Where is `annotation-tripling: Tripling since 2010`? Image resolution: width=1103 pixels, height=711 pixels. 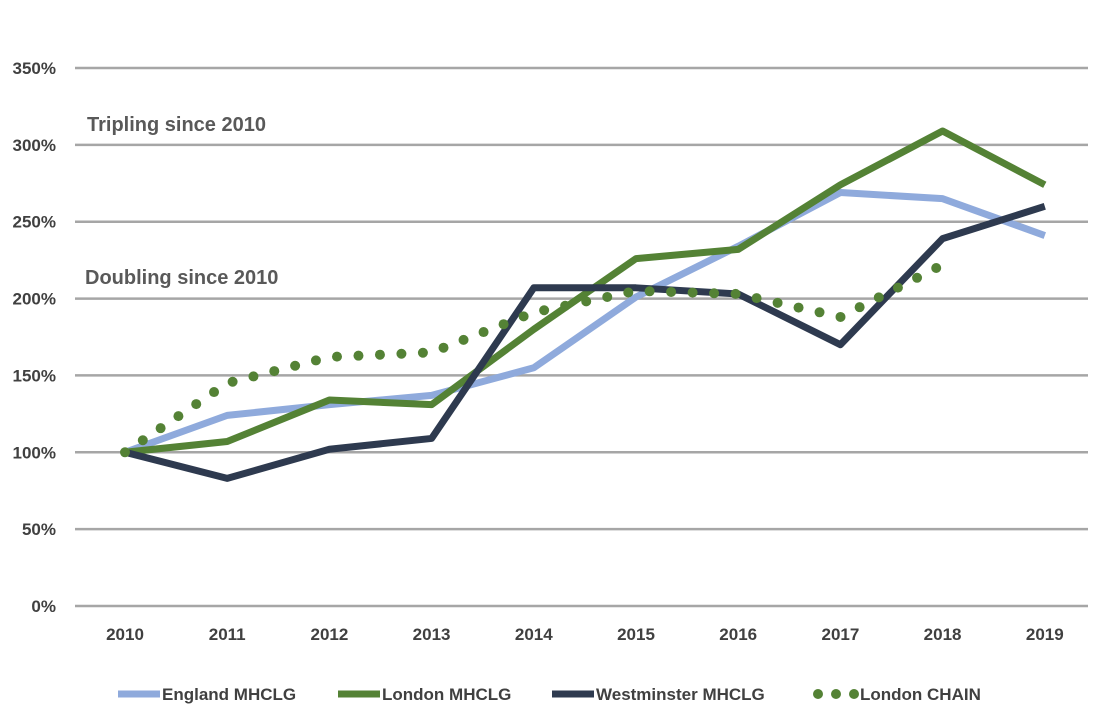 annotation-tripling: Tripling since 2010 is located at coordinates (176, 125).